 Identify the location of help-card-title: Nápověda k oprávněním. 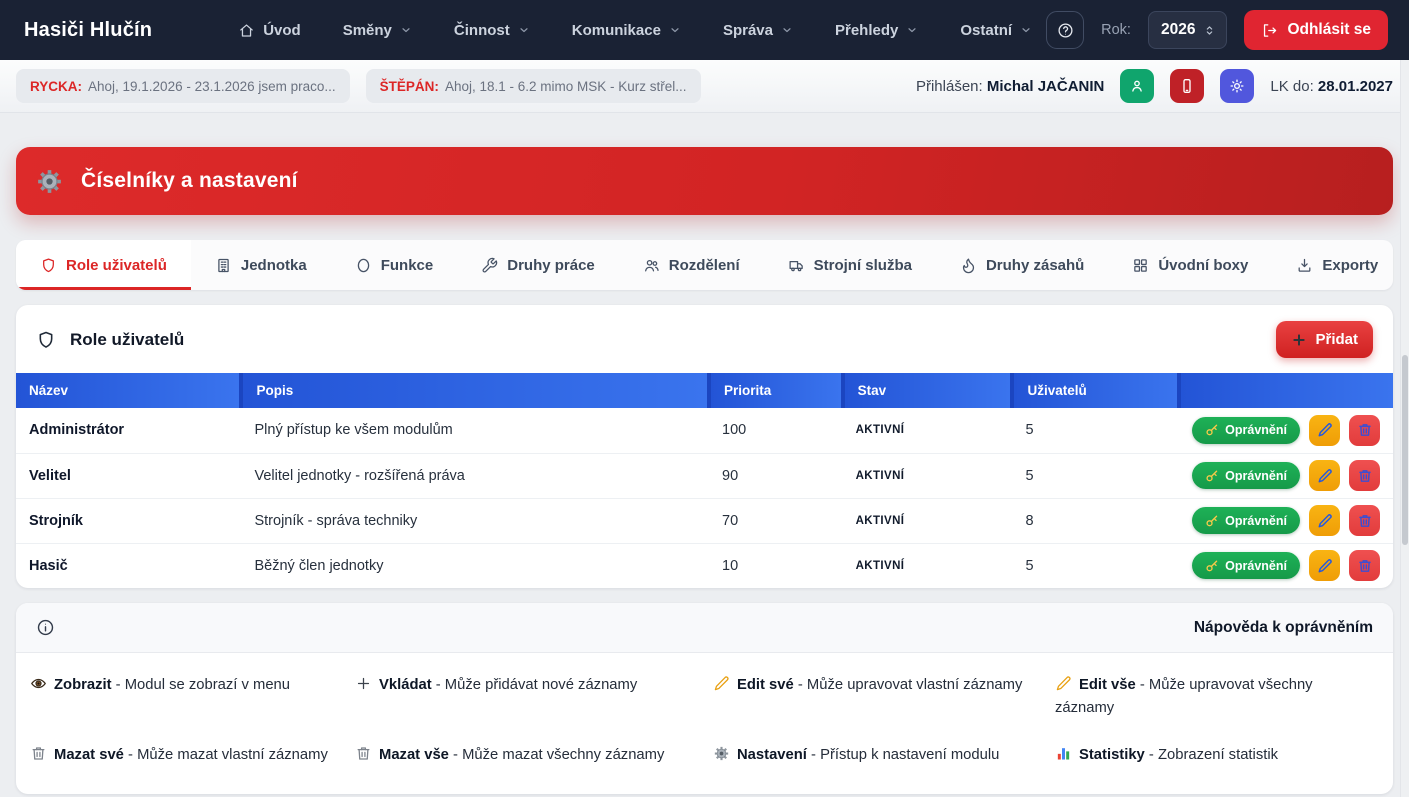
(1283, 627).